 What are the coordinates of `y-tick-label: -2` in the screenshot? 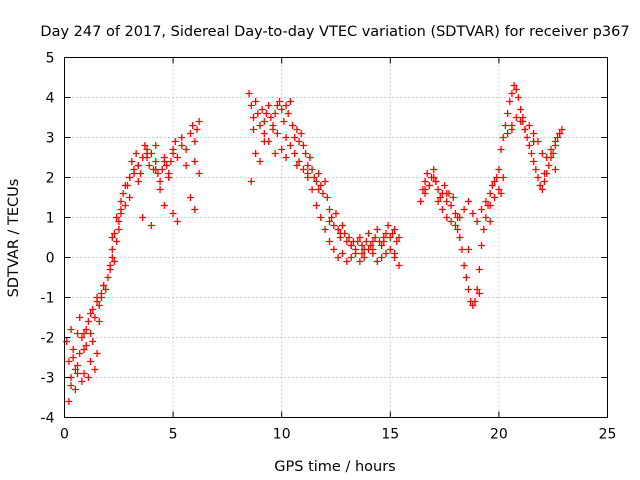 It's located at (48, 339).